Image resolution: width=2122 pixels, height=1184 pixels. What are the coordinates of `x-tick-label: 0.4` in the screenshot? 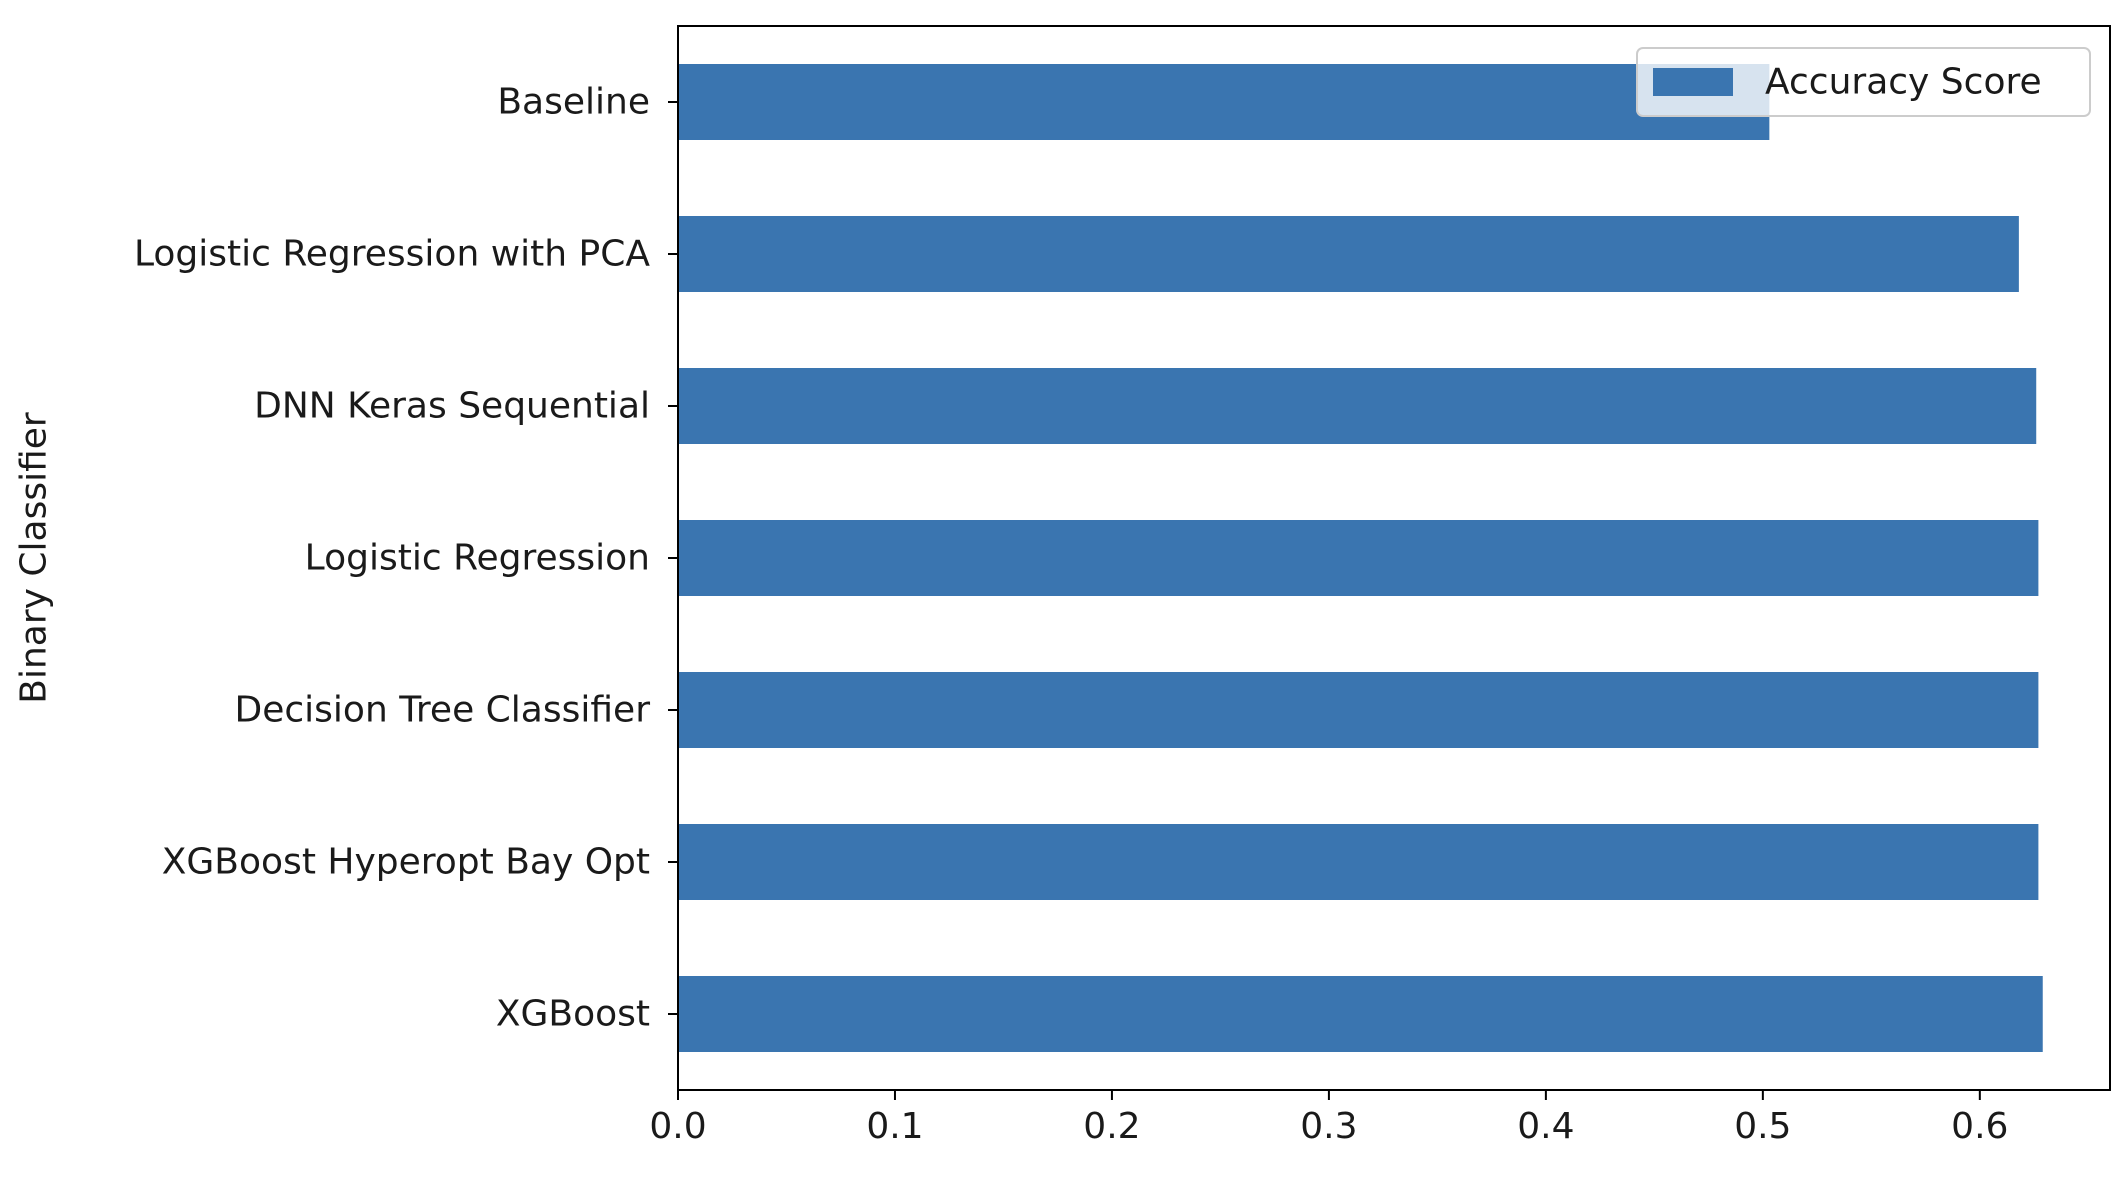 It's located at (1545, 1126).